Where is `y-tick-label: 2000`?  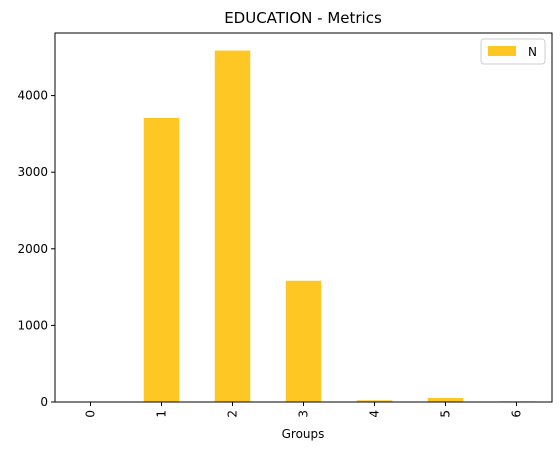 y-tick-label: 2000 is located at coordinates (32, 249).